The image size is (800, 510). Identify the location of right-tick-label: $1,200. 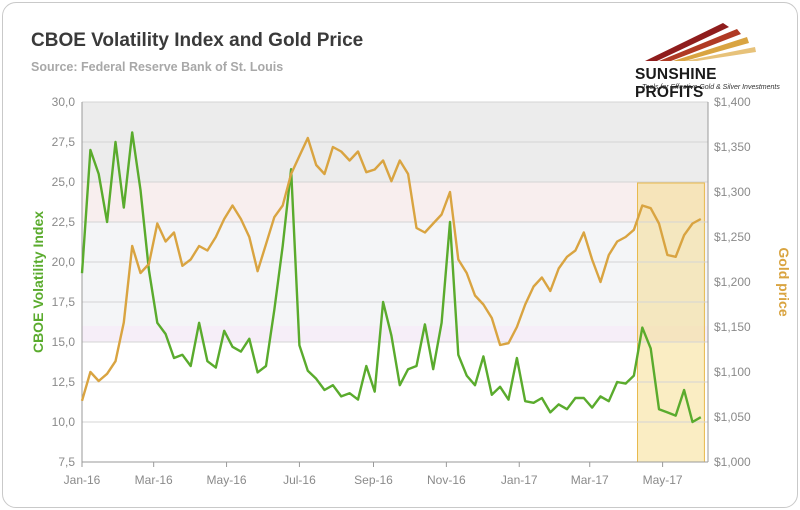
(732, 282).